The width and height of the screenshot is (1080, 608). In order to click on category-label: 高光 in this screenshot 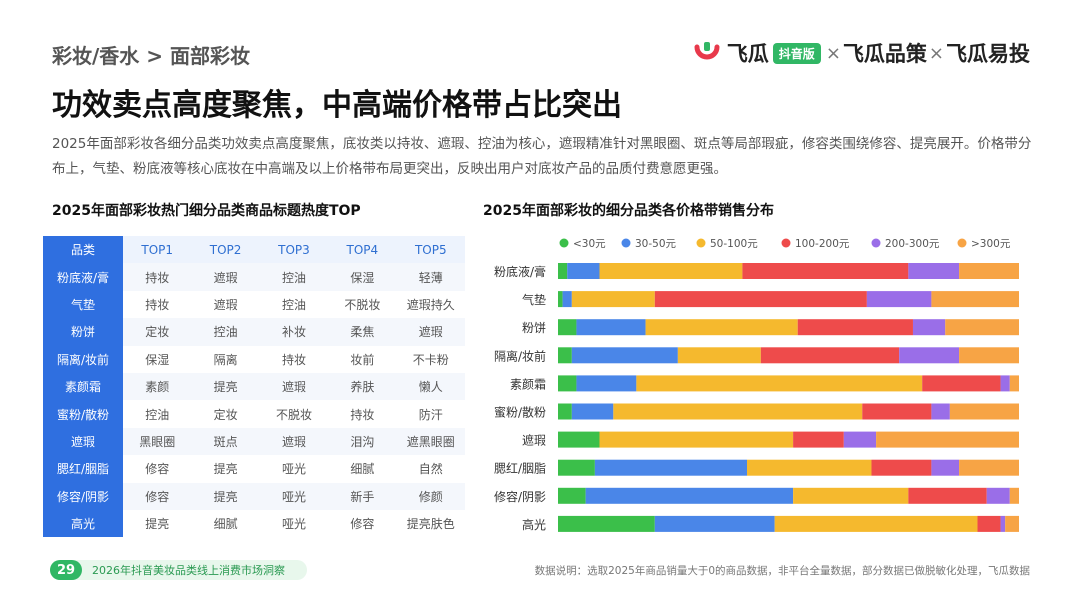, I will do `click(534, 524)`.